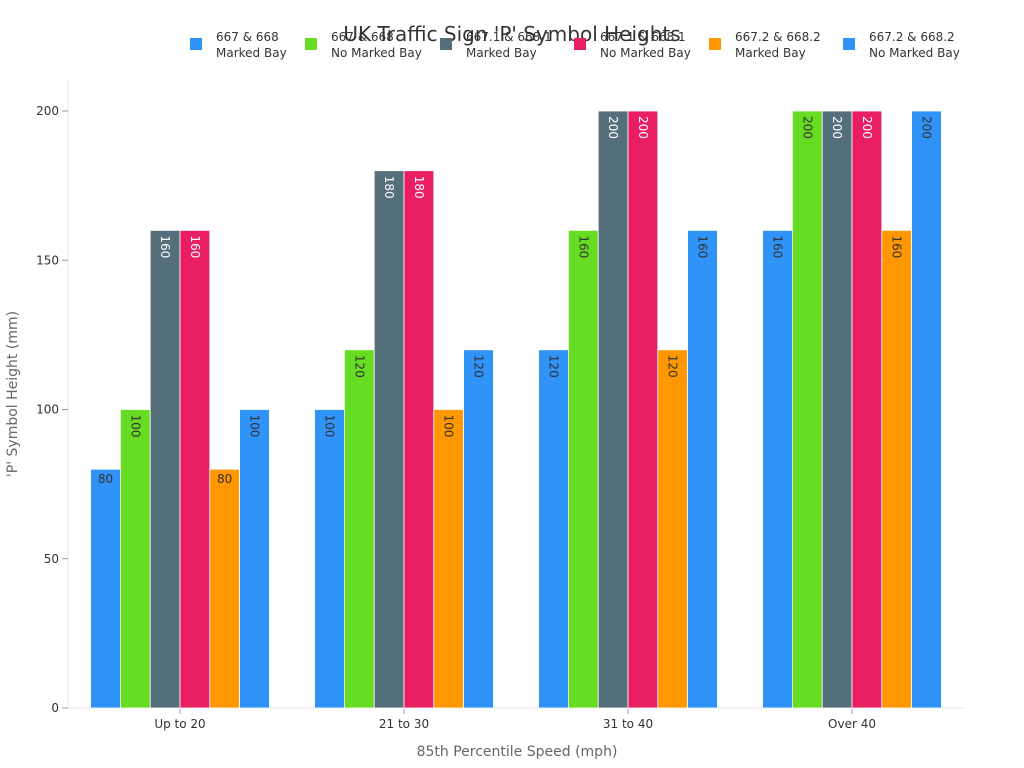 Image resolution: width=1024 pixels, height=768 pixels. What do you see at coordinates (179, 724) in the screenshot?
I see `x-tick-label: Up to 20` at bounding box center [179, 724].